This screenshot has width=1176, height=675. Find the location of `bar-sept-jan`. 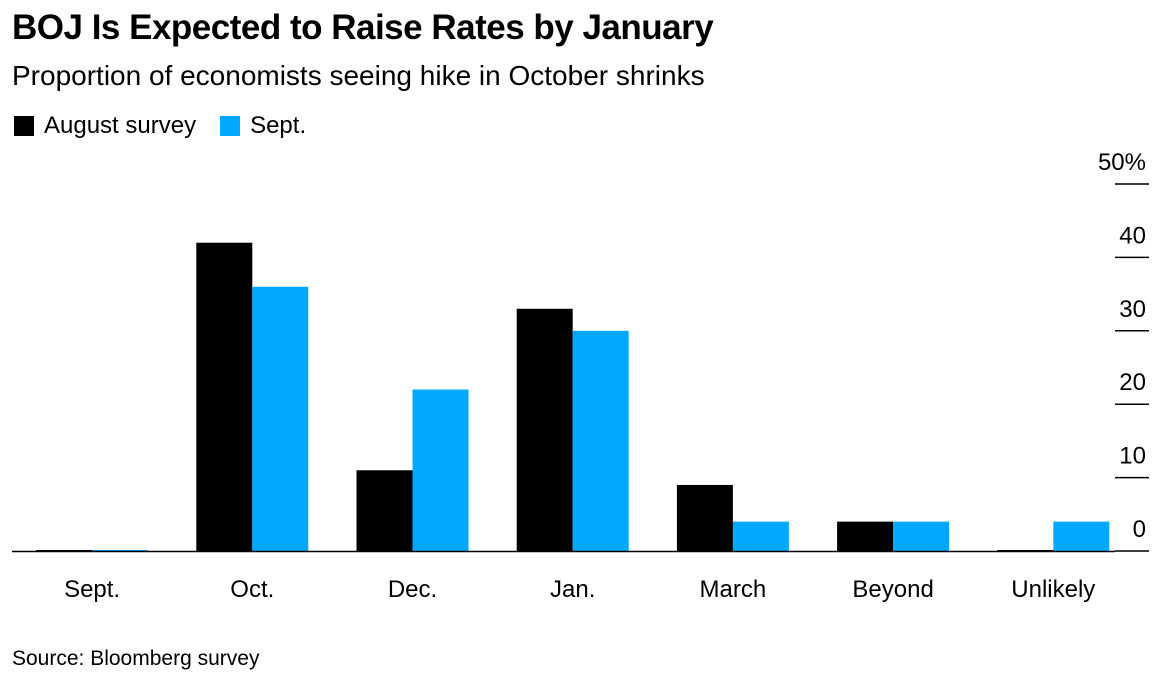

bar-sept-jan is located at coordinates (600, 440).